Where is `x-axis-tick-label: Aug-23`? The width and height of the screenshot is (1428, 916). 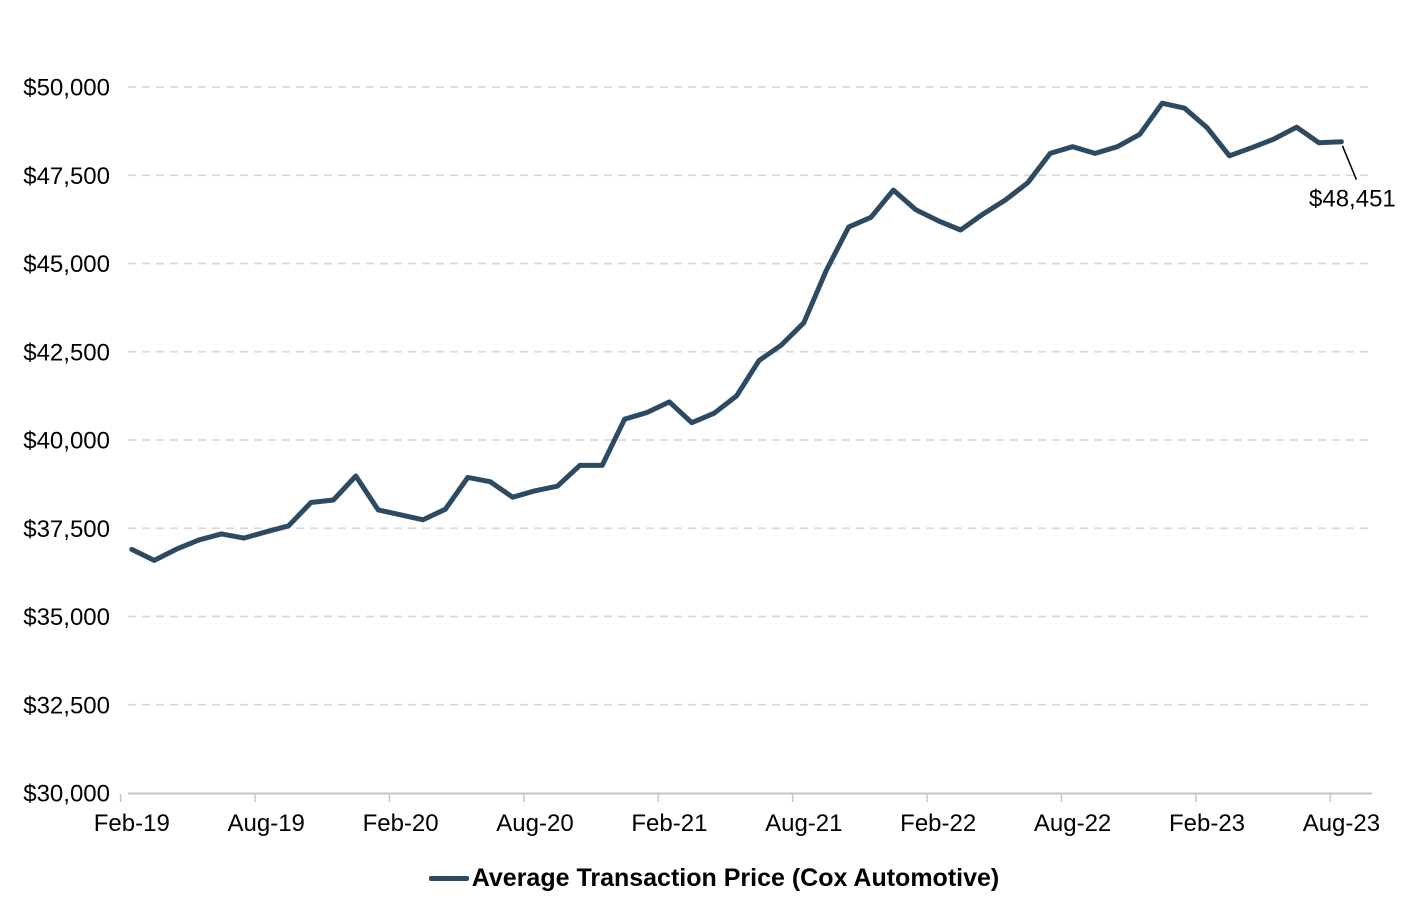 x-axis-tick-label: Aug-23 is located at coordinates (1341, 823).